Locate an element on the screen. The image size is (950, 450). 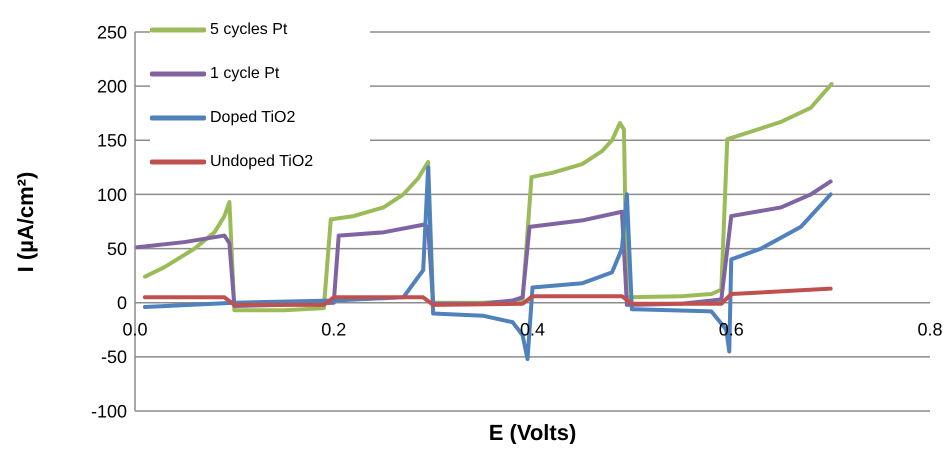
line-series is located at coordinates (487, 296).